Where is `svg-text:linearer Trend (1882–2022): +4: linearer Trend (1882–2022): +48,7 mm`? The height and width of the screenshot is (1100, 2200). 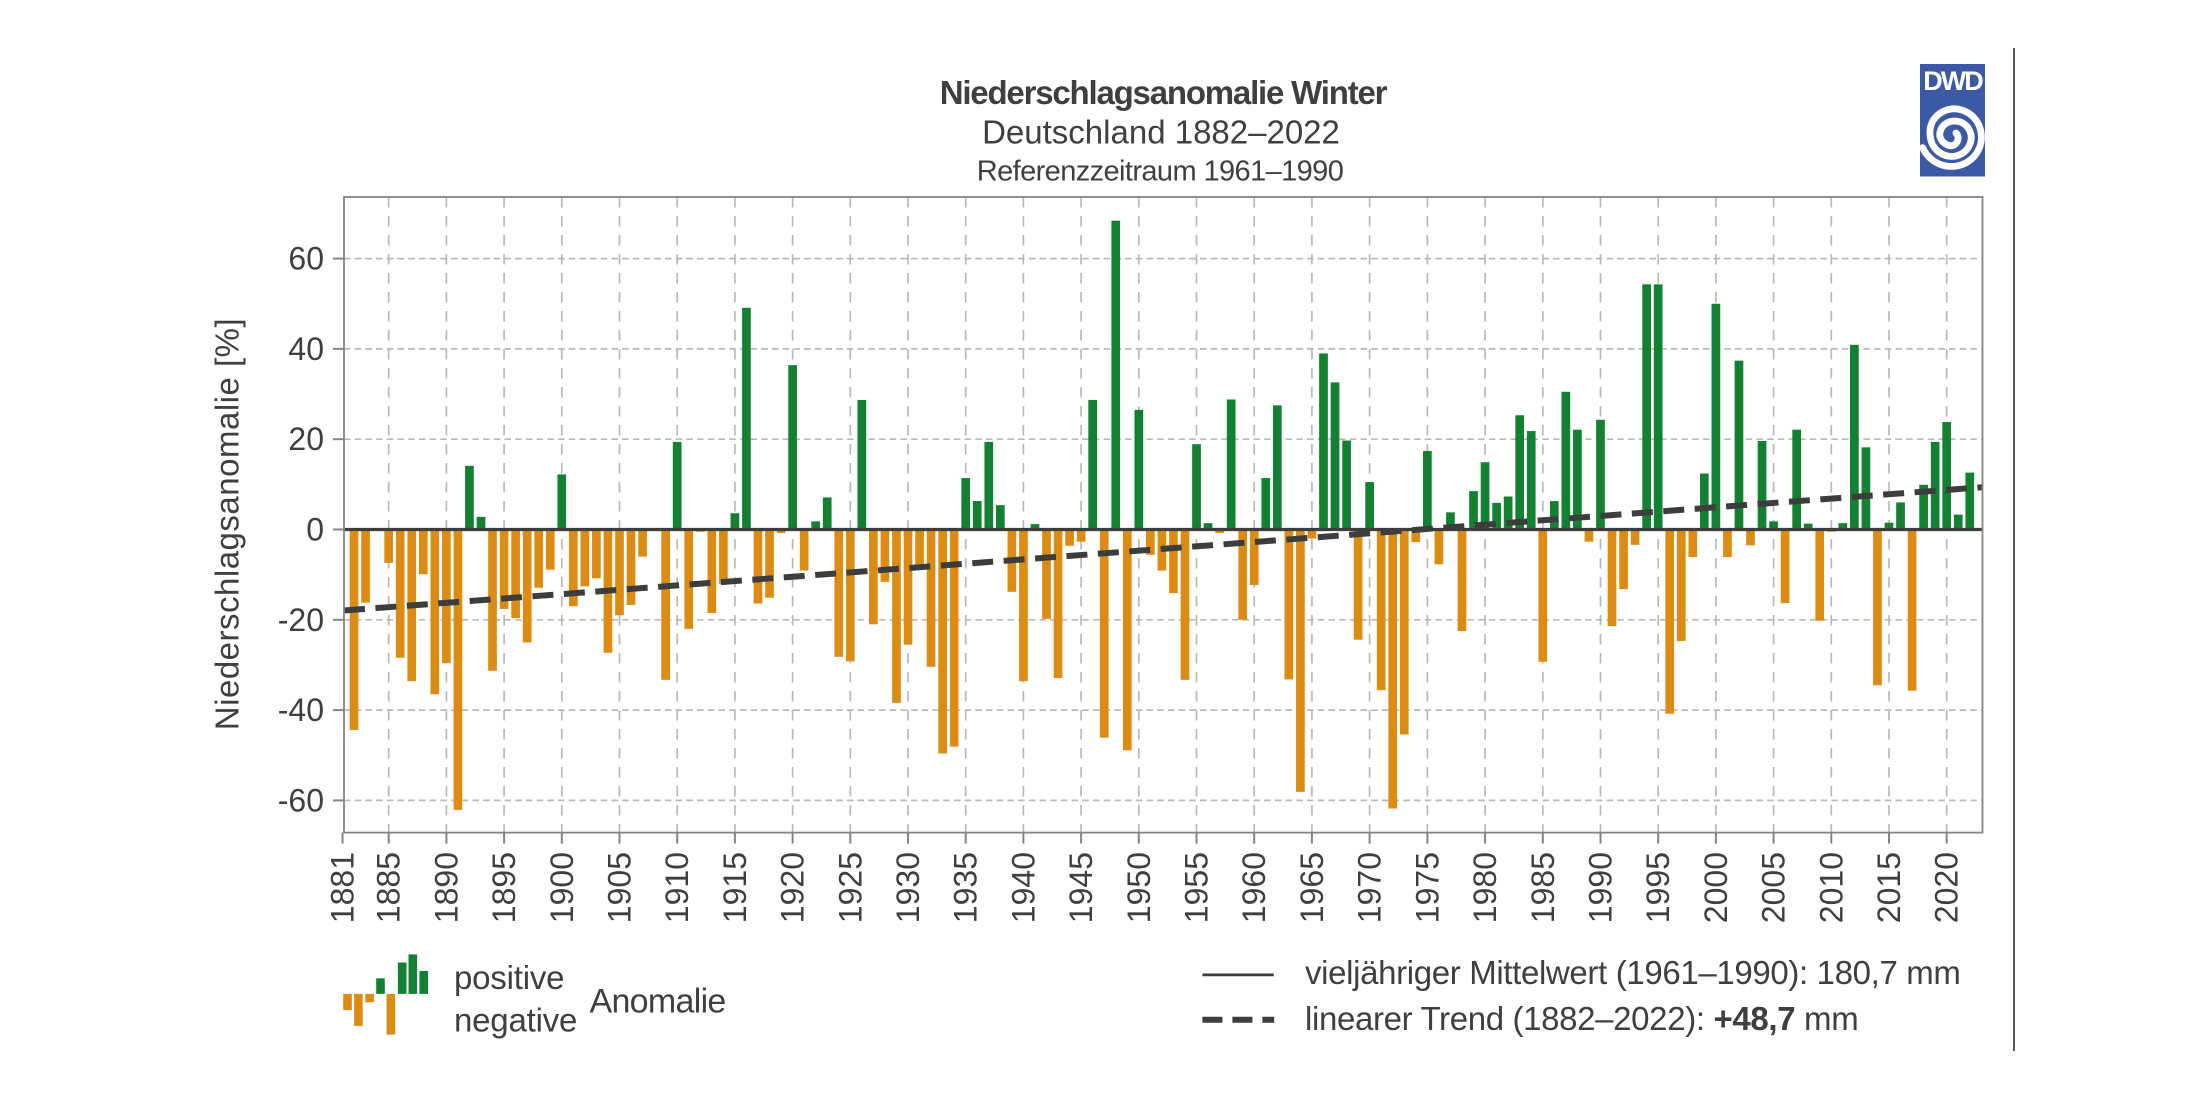
svg-text:linearer Trend (1882–2022): +4: linearer Trend (1882–2022): +48,7 mm is located at coordinates (1581, 1018).